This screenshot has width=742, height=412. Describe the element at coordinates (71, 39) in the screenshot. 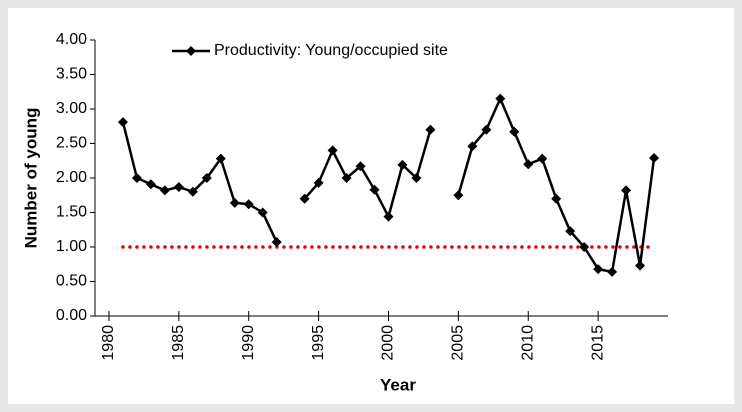

I see `y-tick-label: 4.00` at that location.